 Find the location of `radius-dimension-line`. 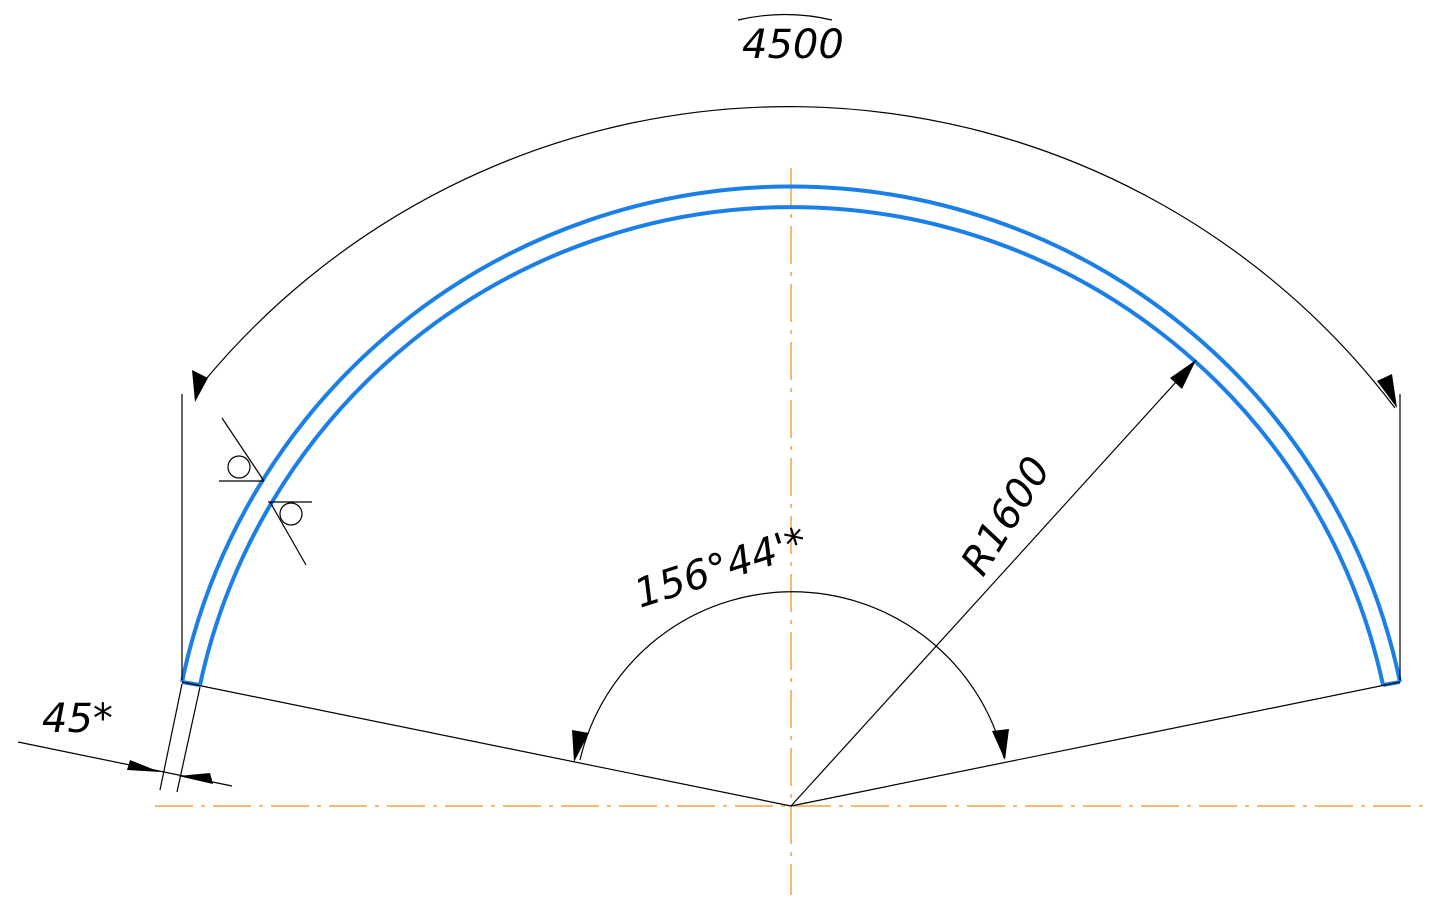

radius-dimension-line is located at coordinates (993, 583).